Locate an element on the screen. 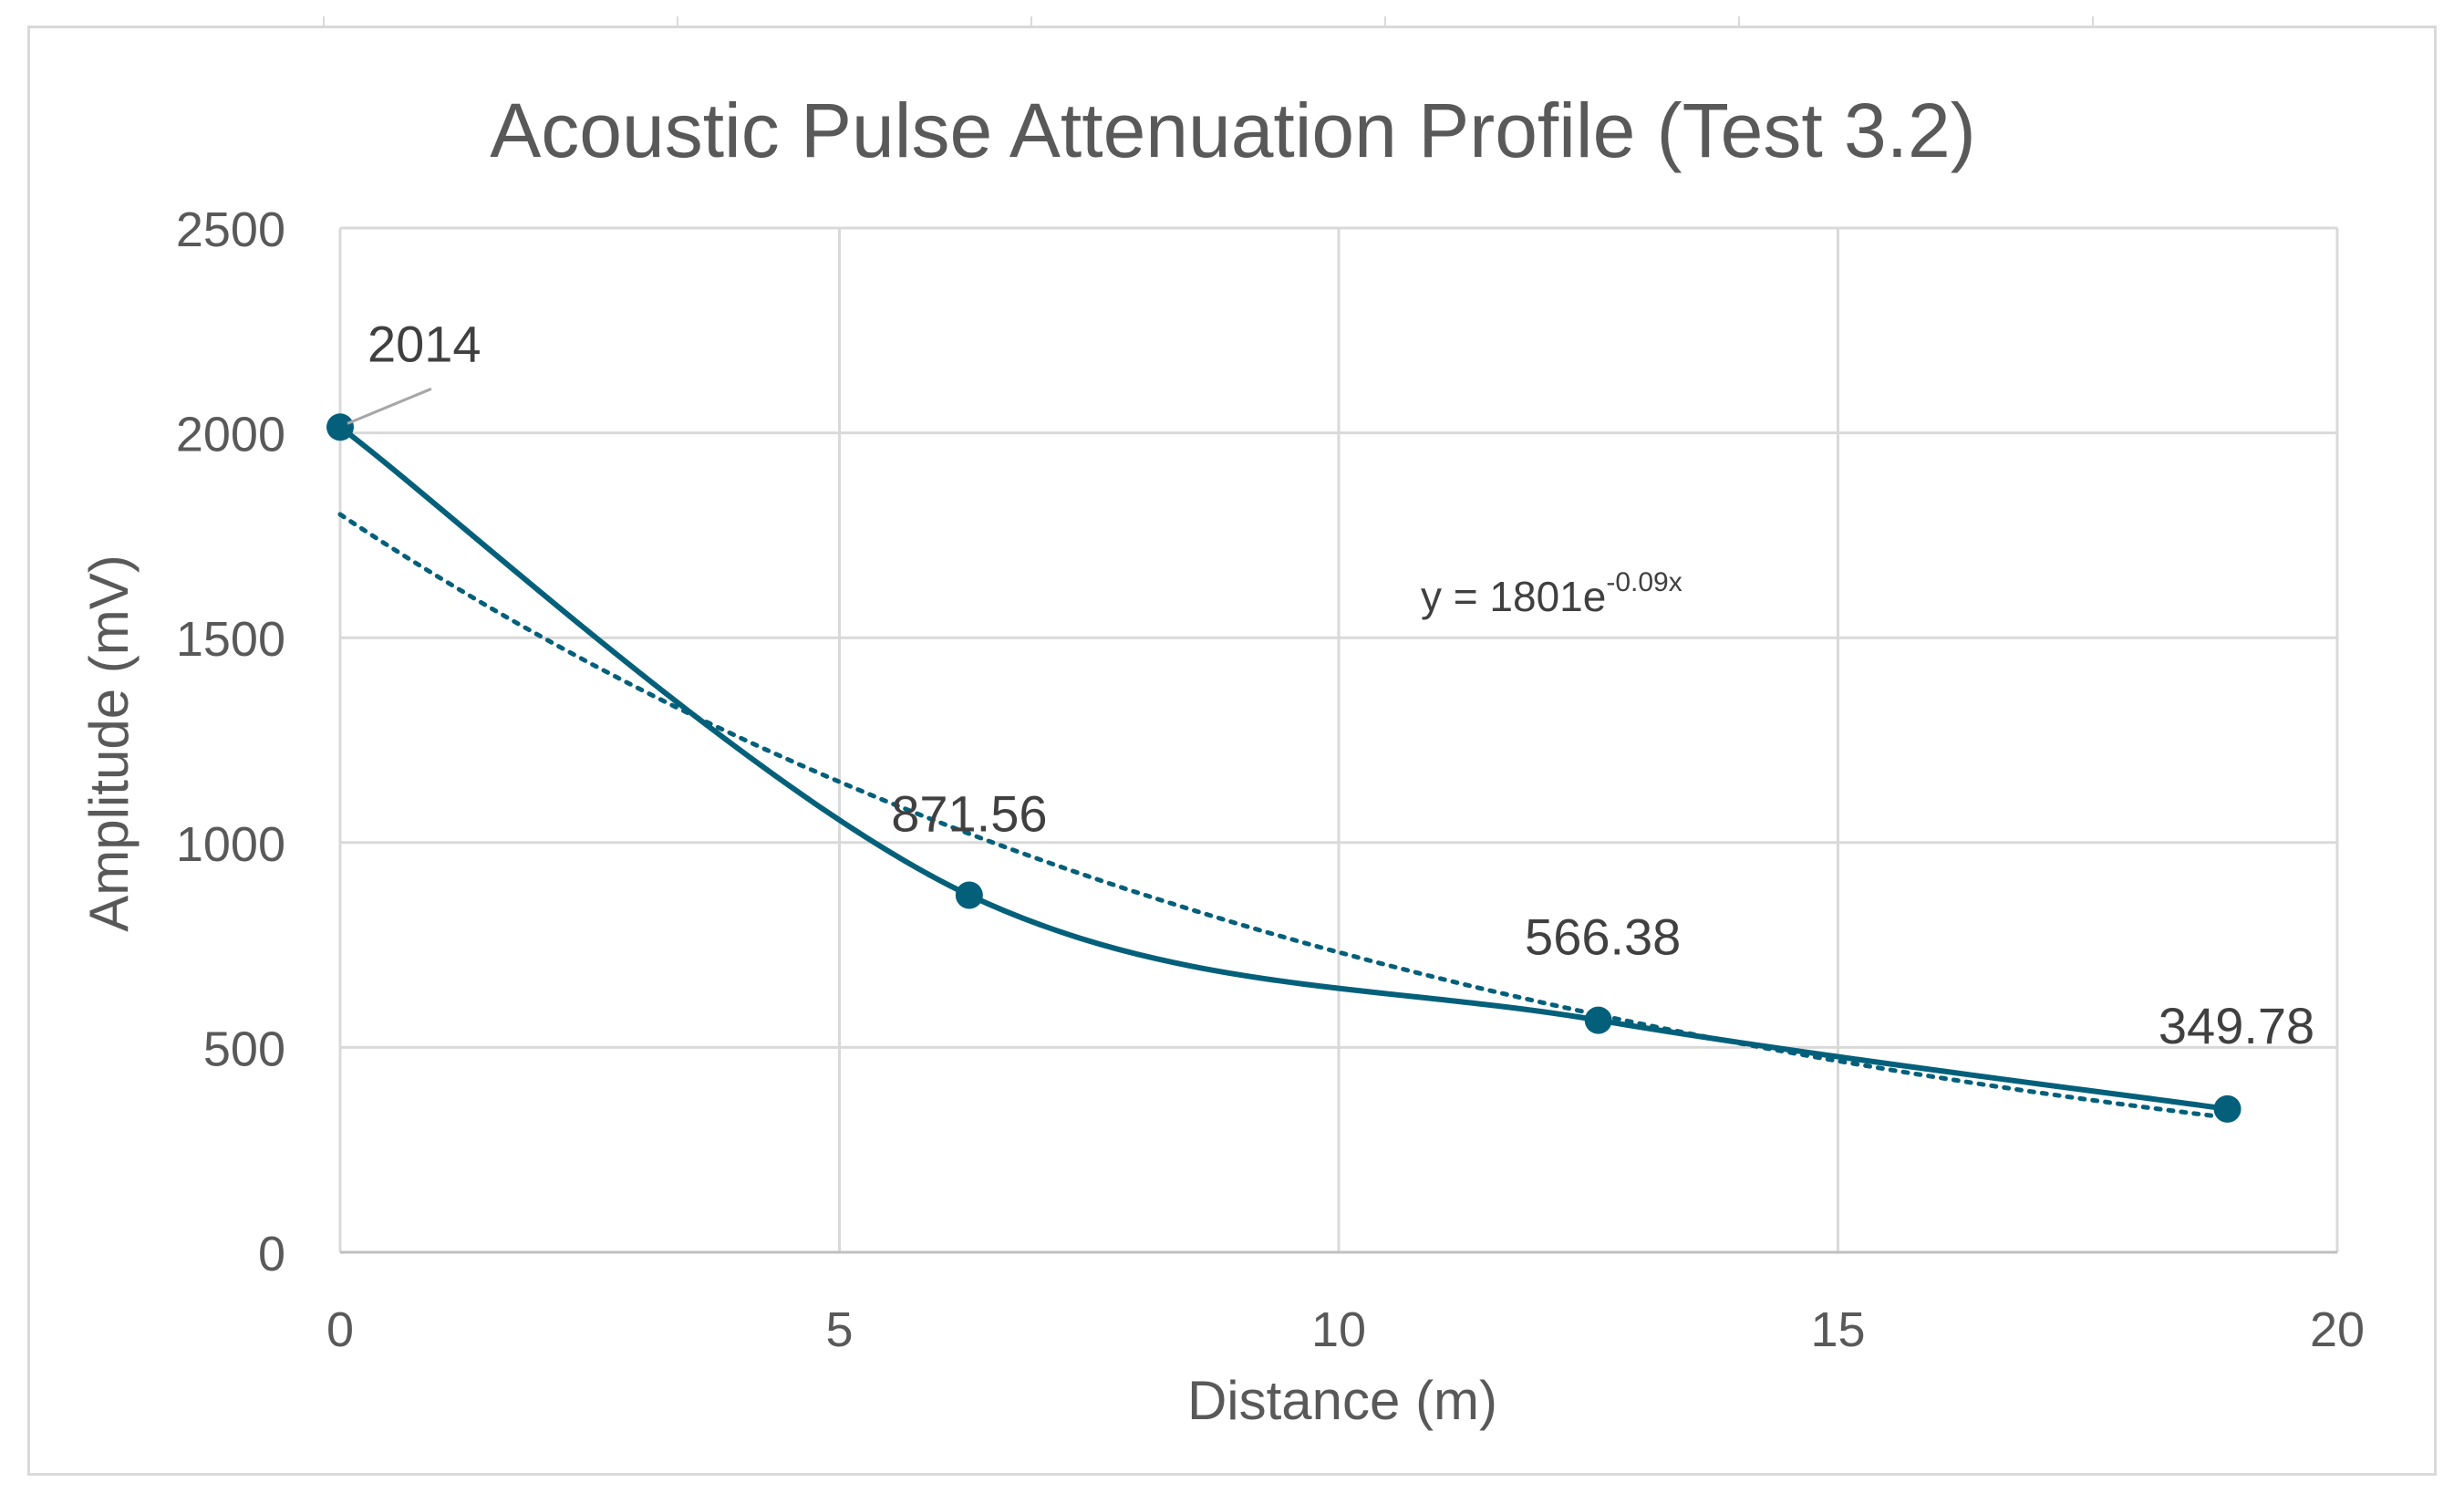 The width and height of the screenshot is (2464, 1504). x-tick-label: 0 is located at coordinates (340, 1329).